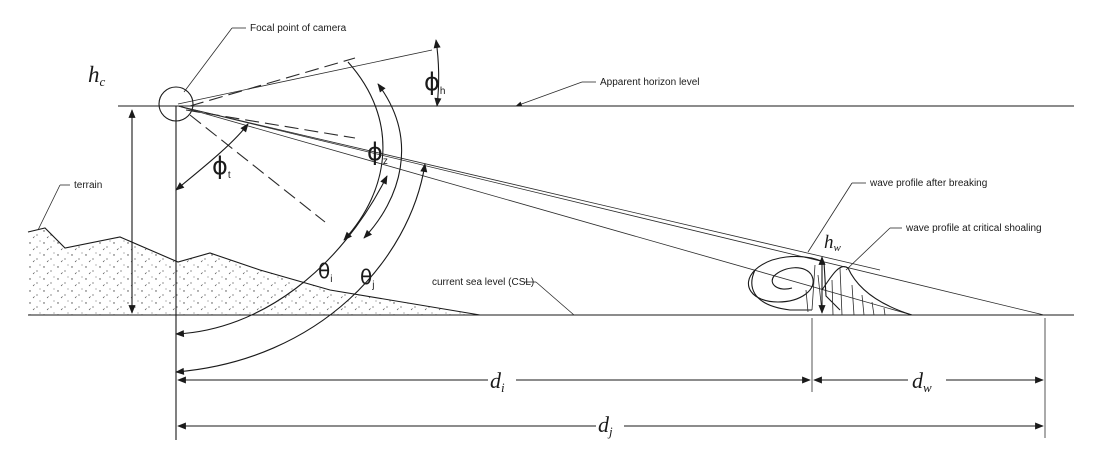  What do you see at coordinates (833, 243) in the screenshot?
I see `hw-symbol: hw` at bounding box center [833, 243].